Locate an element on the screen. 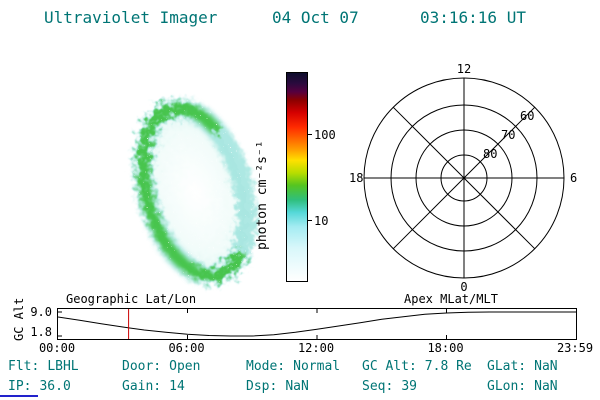 The image size is (600, 400). status-ip-label: IP: is located at coordinates (20, 386).